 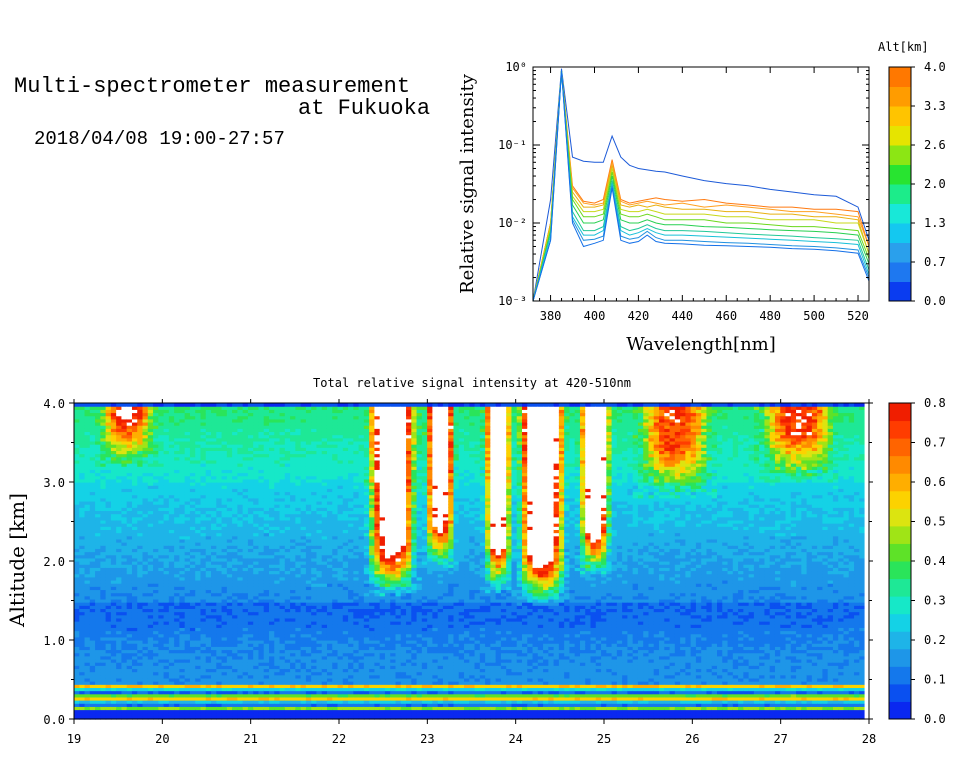 I want to click on spectrum-y-tick-label-1: 10⁻², so click(x=512, y=223).